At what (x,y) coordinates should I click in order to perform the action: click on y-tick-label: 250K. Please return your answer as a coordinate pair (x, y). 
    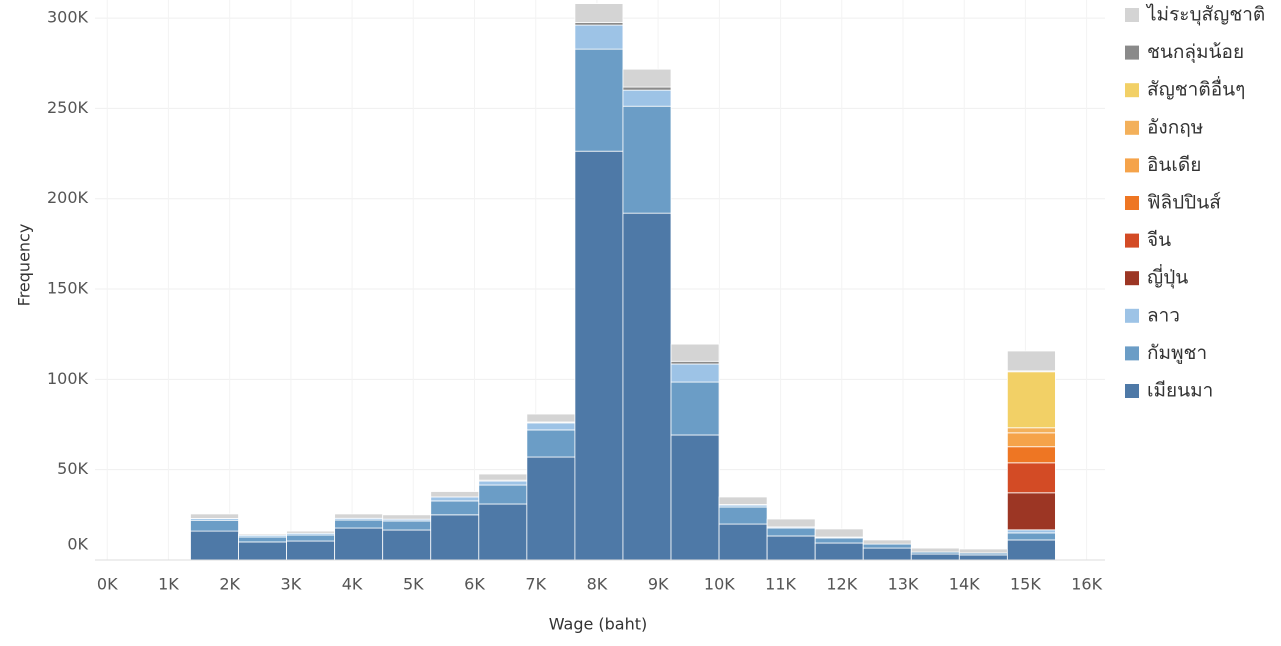
    Looking at the image, I should click on (68, 107).